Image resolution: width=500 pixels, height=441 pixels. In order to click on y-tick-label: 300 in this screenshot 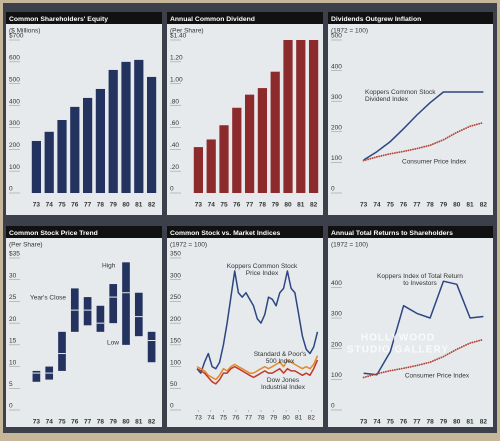, I will do `click(336, 97)`.